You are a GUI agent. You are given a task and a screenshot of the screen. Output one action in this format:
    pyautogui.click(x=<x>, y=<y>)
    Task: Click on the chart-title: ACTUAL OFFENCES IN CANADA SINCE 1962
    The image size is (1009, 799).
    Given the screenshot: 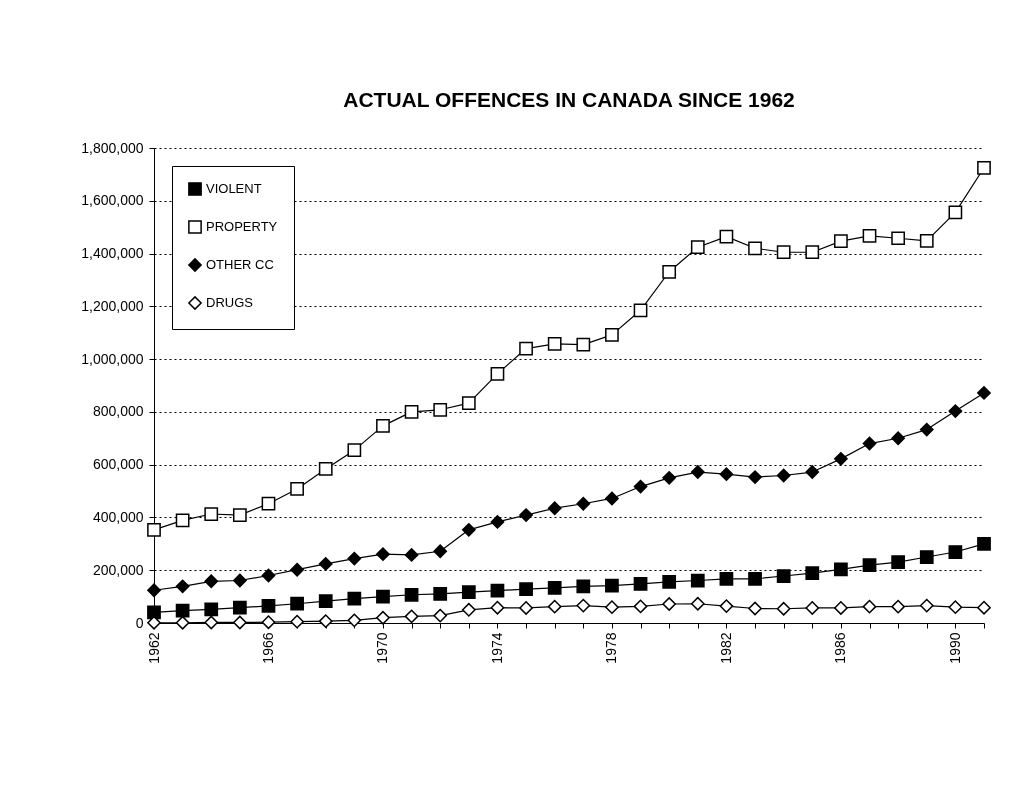 What is the action you would take?
    pyautogui.click(x=569, y=99)
    